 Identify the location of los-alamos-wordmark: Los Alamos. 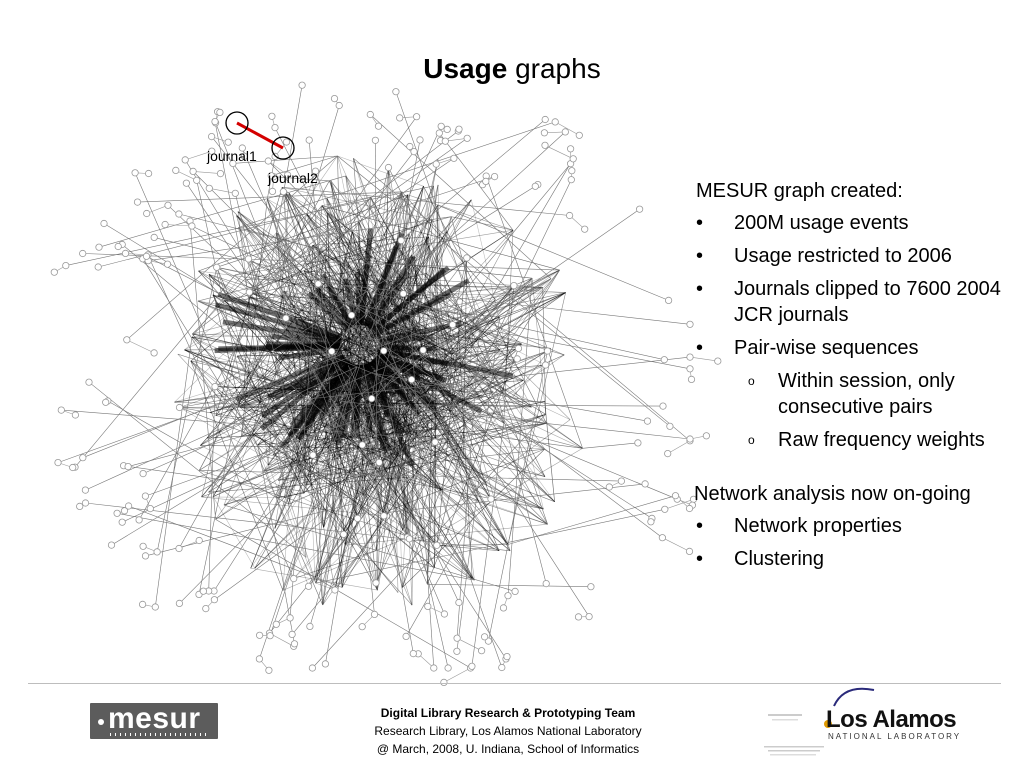
(891, 720).